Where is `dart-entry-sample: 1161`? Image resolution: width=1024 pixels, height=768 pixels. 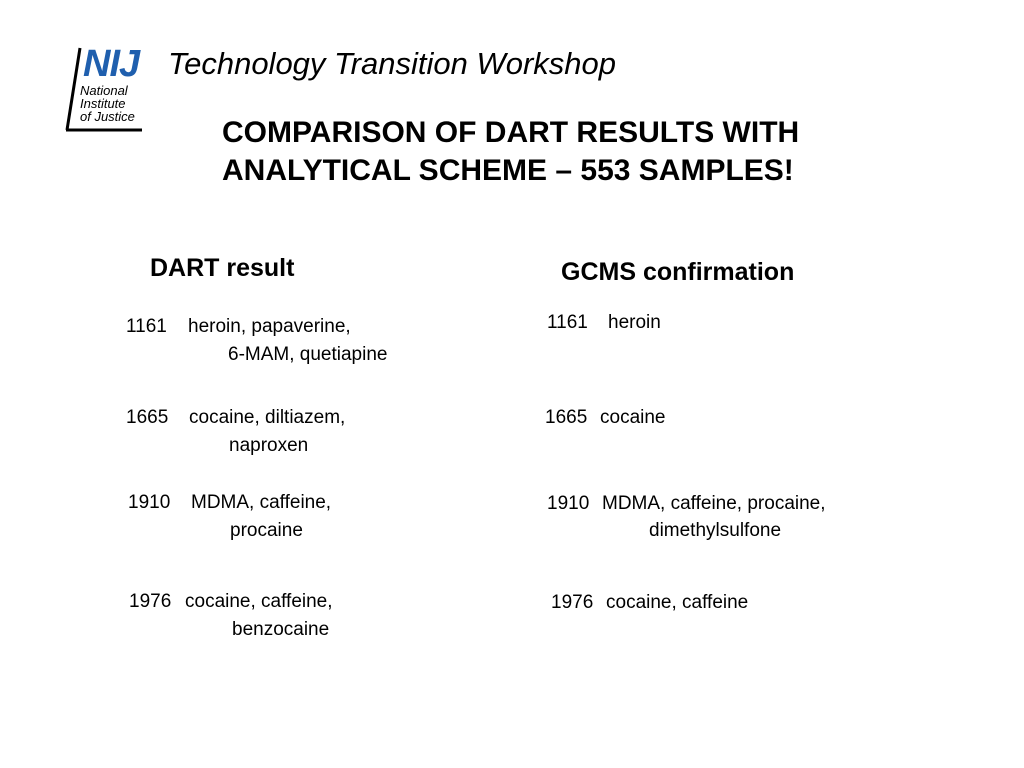
dart-entry-sample: 1161 is located at coordinates (146, 326).